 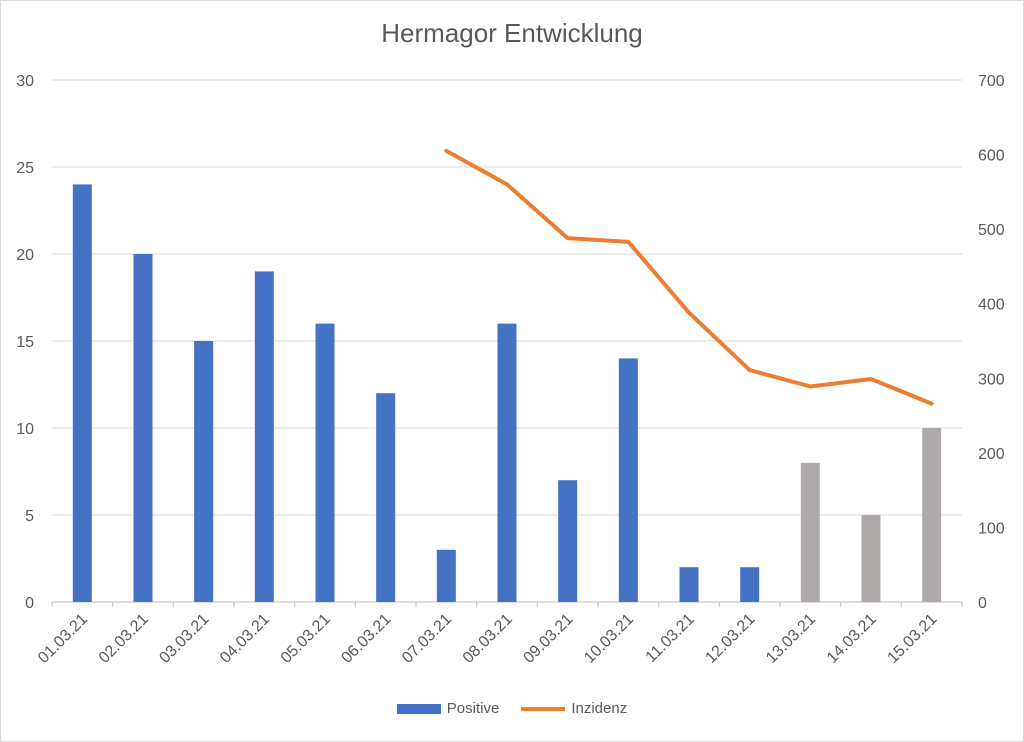 I want to click on y-right-tick-label: 100, so click(x=991, y=528).